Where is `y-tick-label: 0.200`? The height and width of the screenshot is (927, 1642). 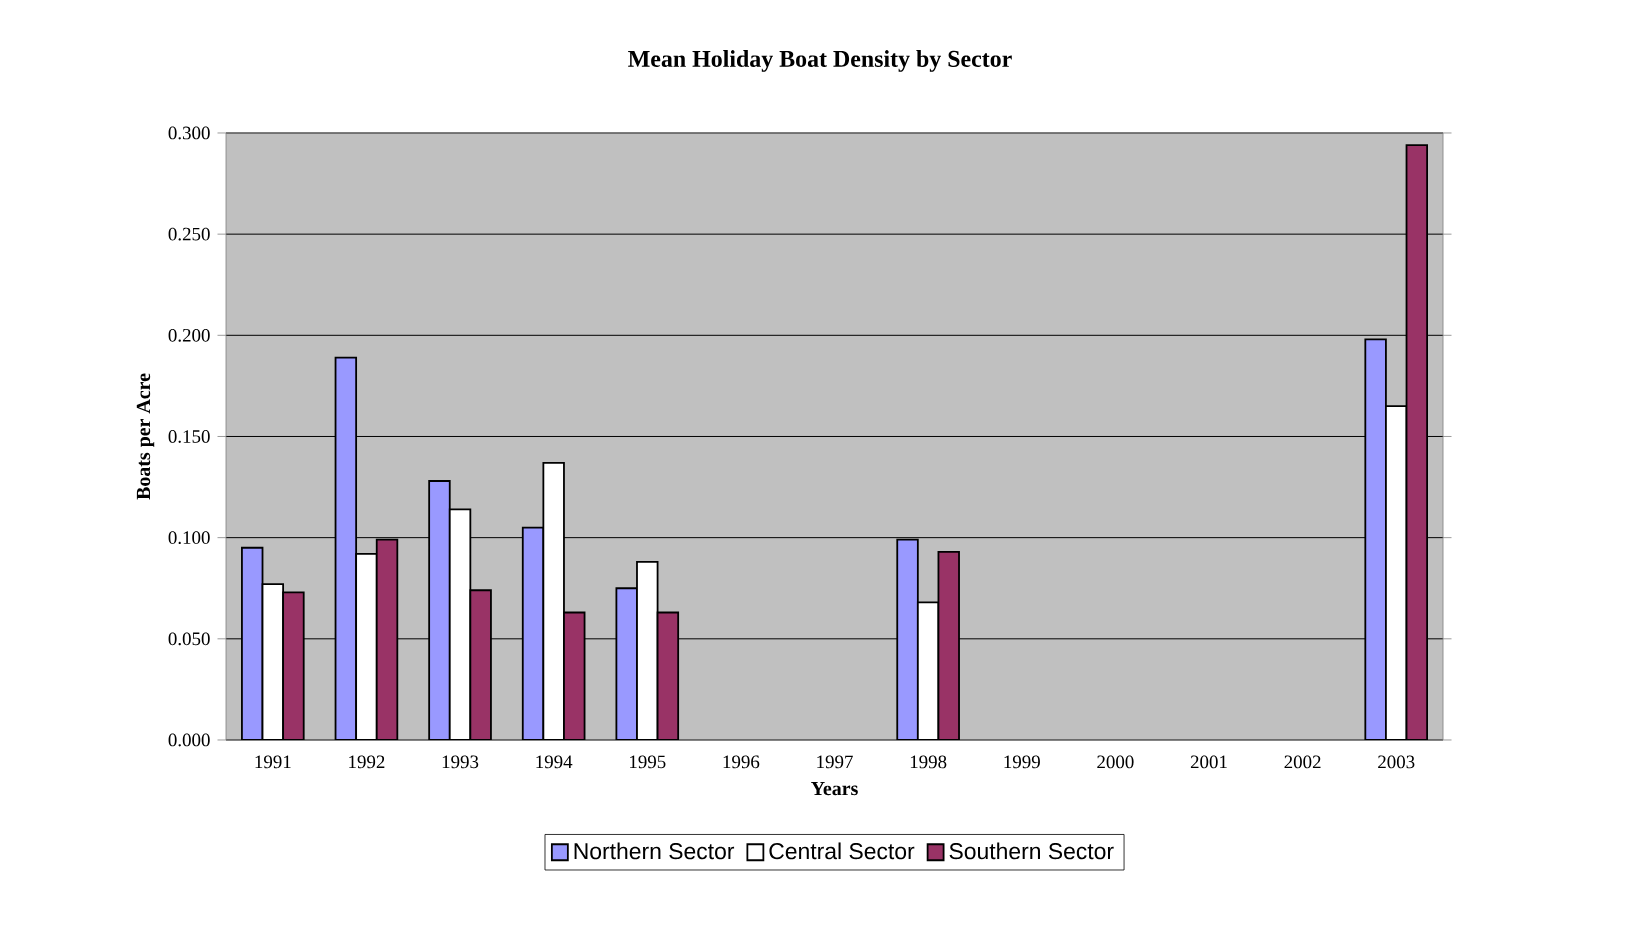 y-tick-label: 0.200 is located at coordinates (189, 335).